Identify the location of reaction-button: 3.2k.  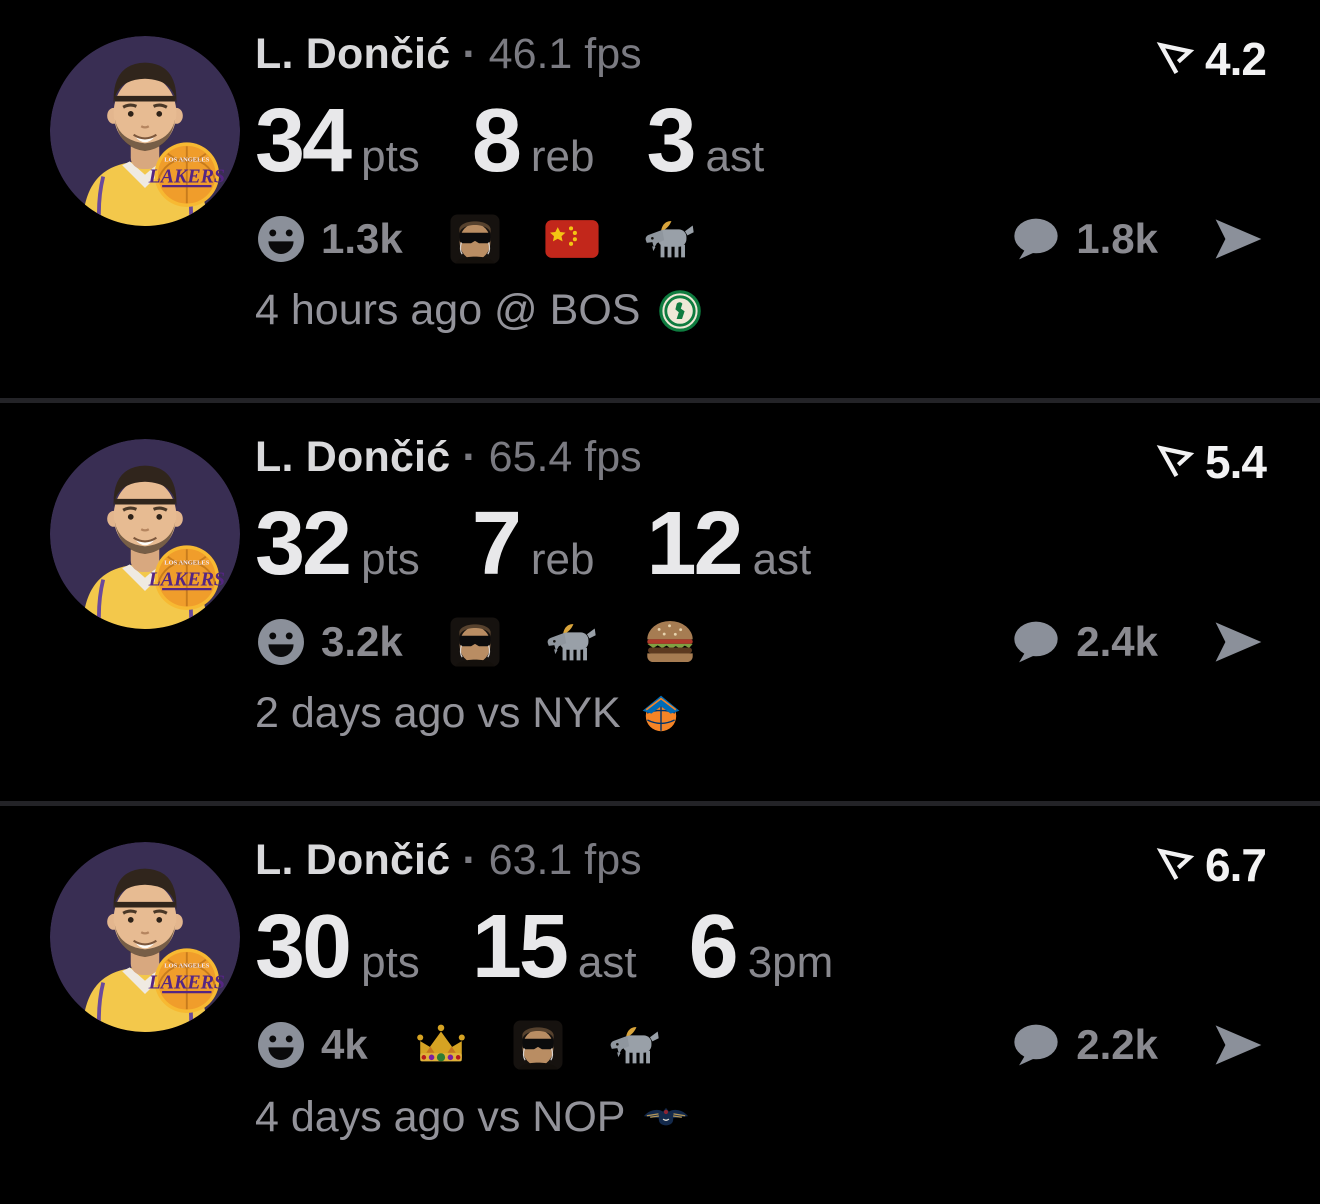
(329, 642).